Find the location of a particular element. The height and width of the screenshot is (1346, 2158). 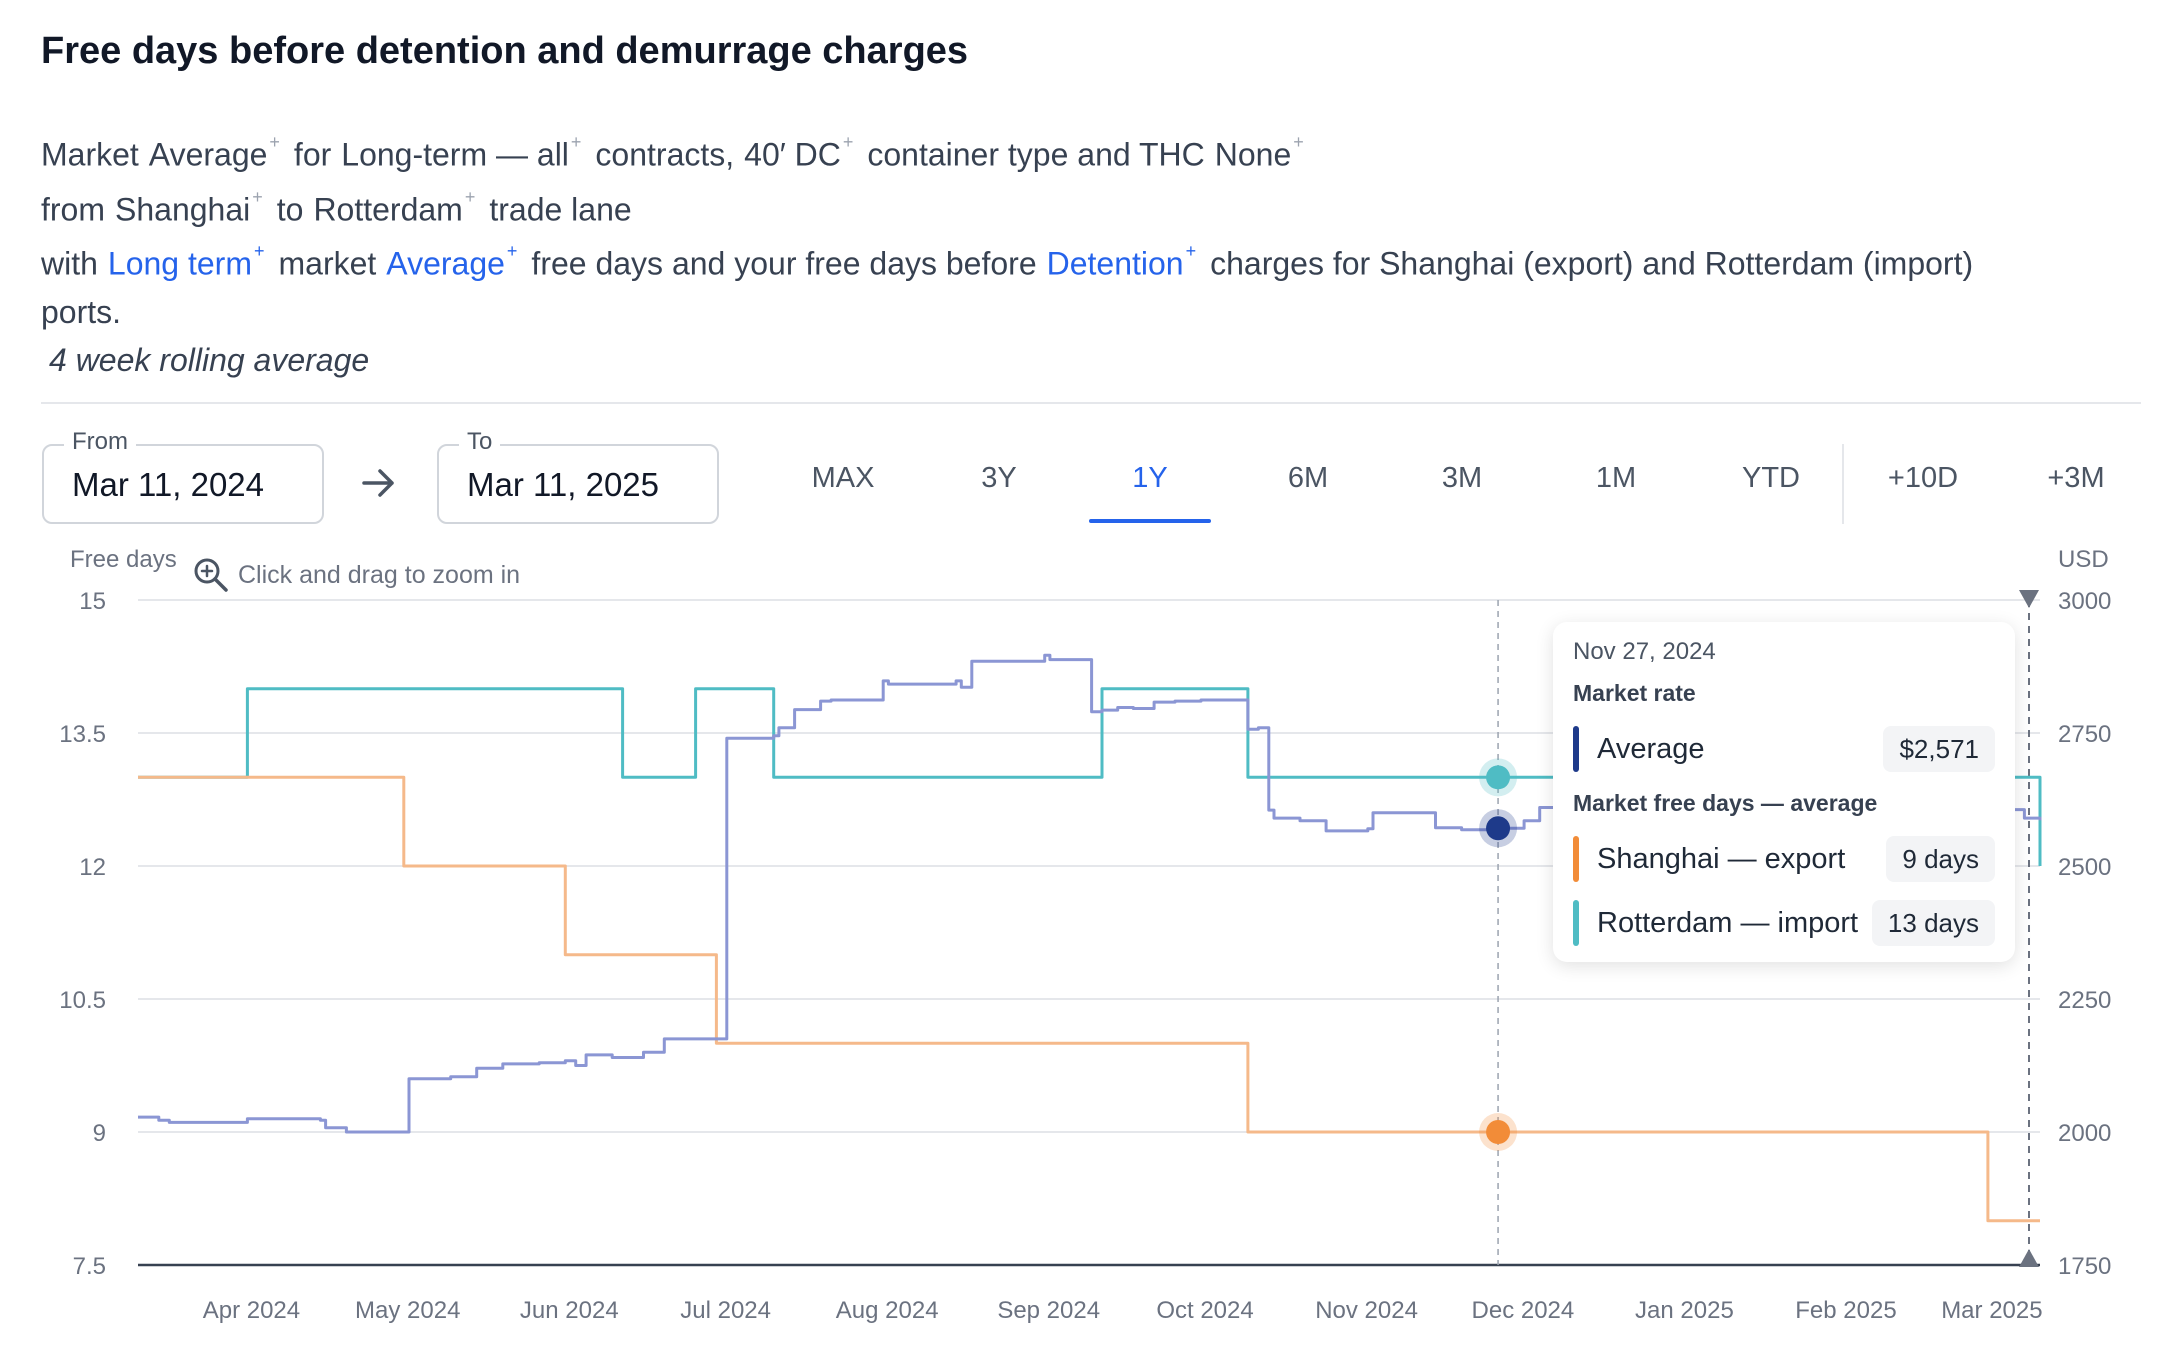

x-tick-label: Aug 2024 is located at coordinates (887, 1310).